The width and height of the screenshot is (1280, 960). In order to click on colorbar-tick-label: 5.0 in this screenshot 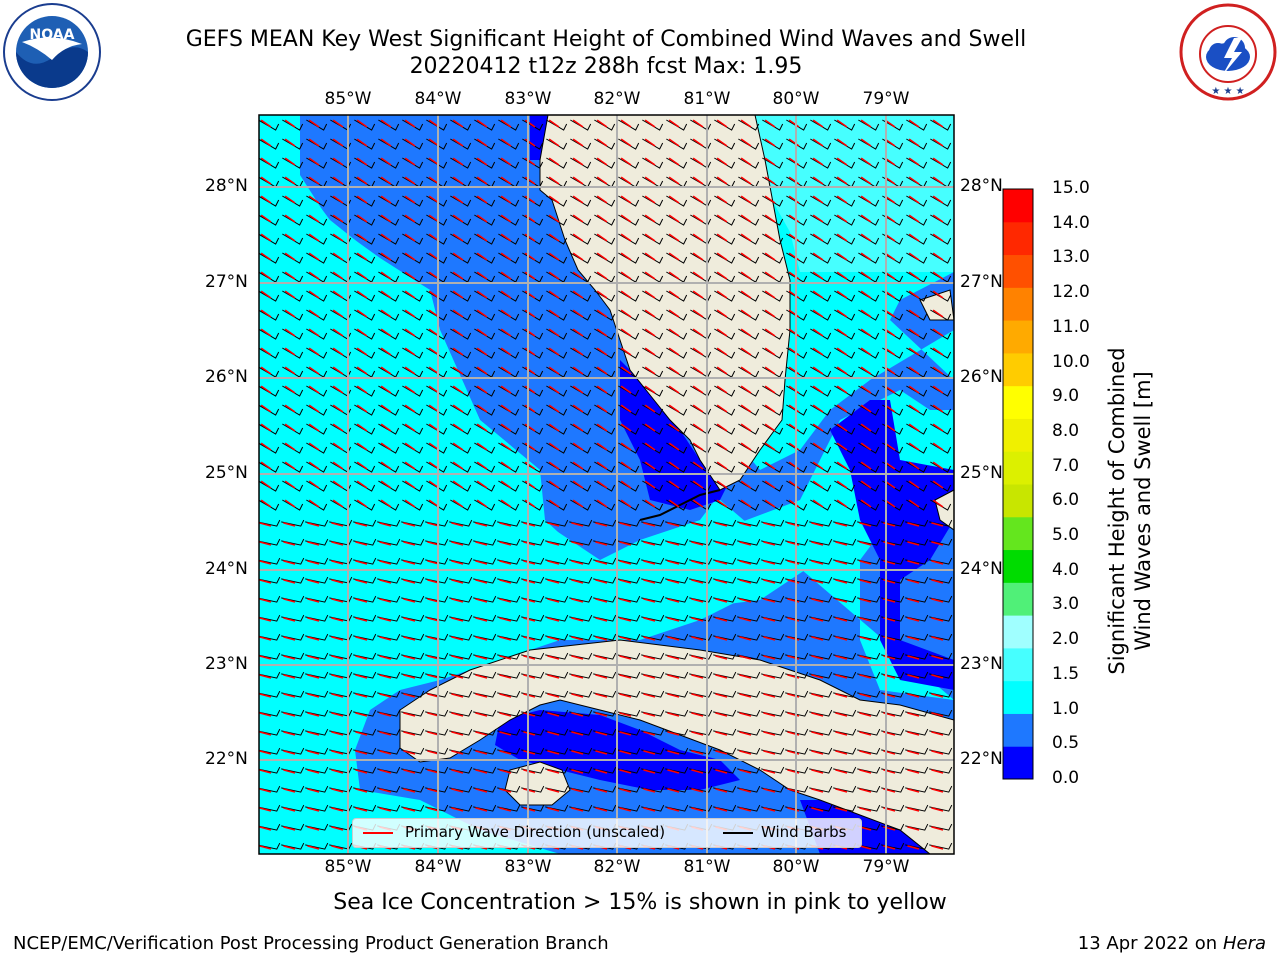, I will do `click(1066, 535)`.